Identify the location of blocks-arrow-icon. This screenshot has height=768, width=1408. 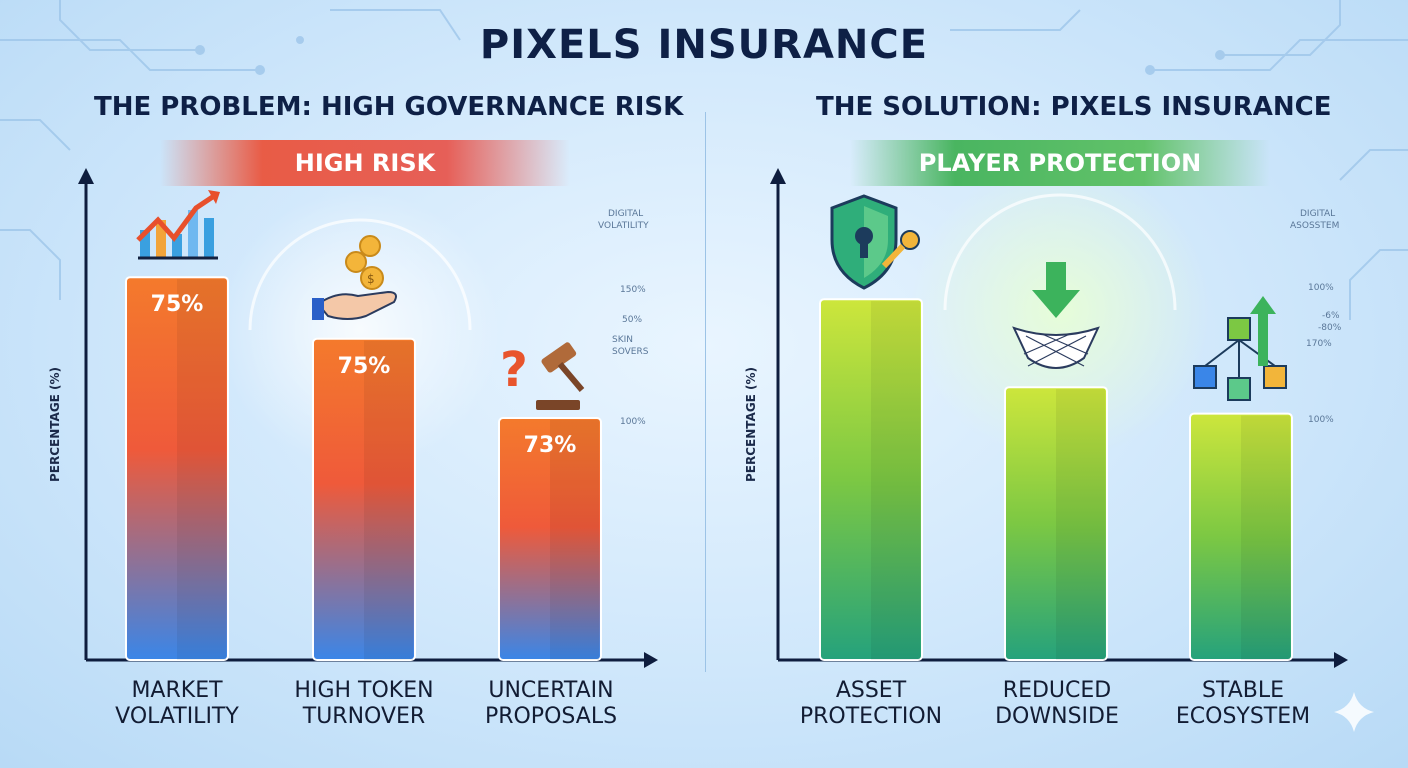
(1240, 348).